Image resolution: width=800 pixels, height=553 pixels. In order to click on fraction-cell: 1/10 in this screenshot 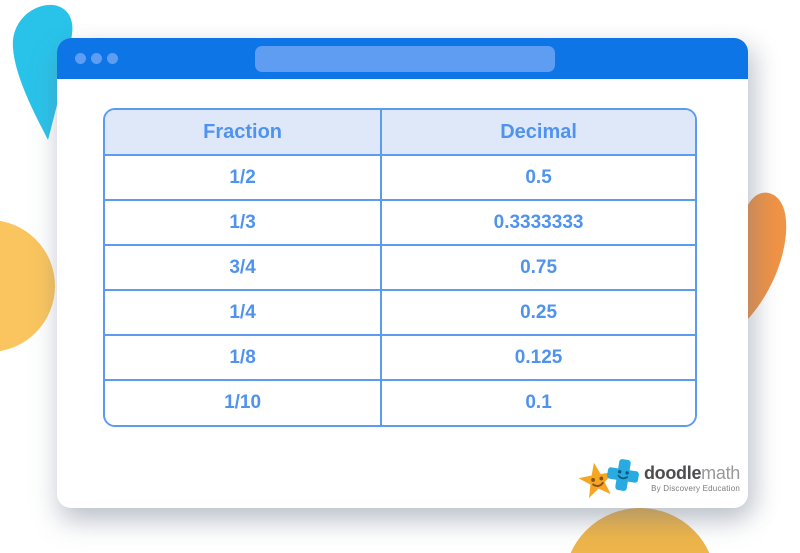, I will do `click(243, 402)`.